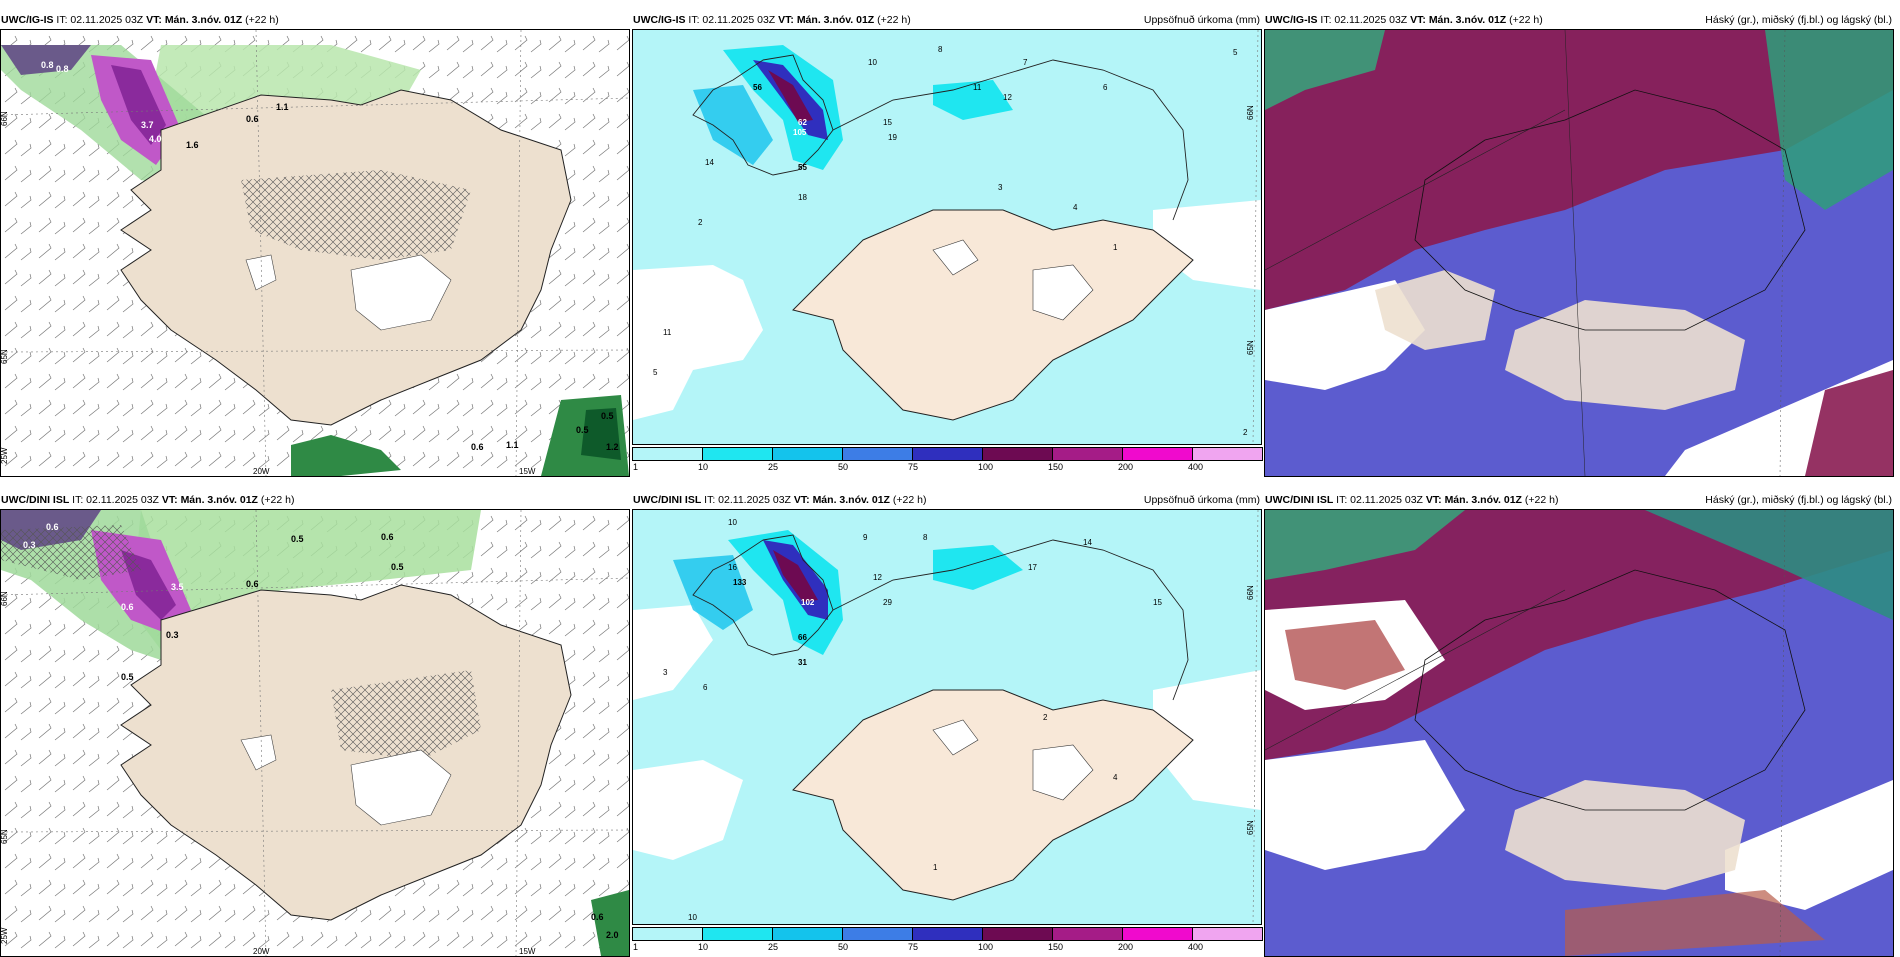 This screenshot has width=1900, height=957. Describe the element at coordinates (370, 736) in the screenshot. I see `precip-value-labels: 0.5 0.6 0.5 0.6 0.3 0.5 0.6 2.0` at that location.